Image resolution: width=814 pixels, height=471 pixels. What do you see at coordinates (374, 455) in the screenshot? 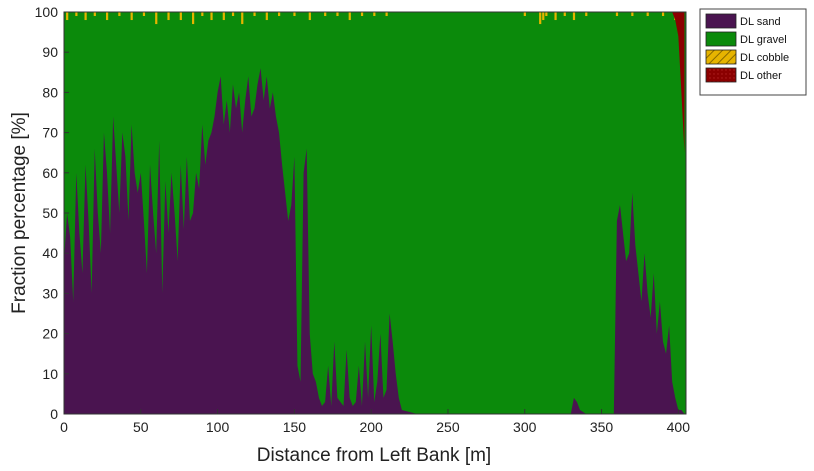
I see `x-axis-label: Distance from Left Bank [m]` at bounding box center [374, 455].